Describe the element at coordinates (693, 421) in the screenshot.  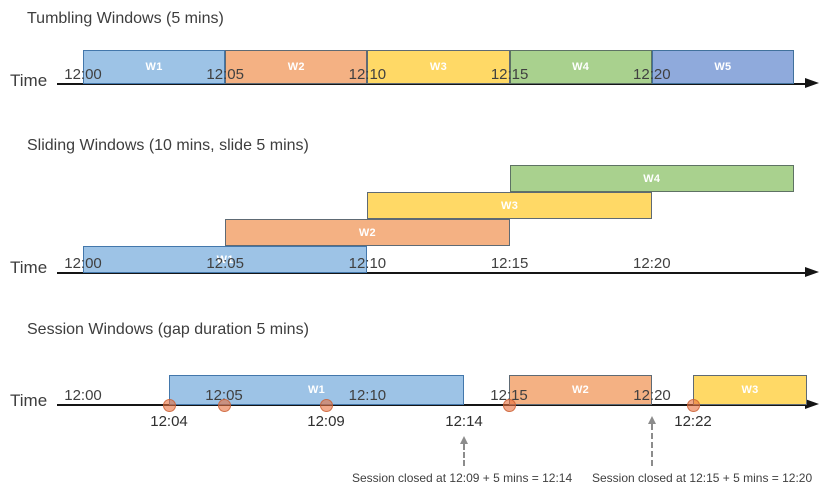
I see `event-time-label: 12:22` at that location.